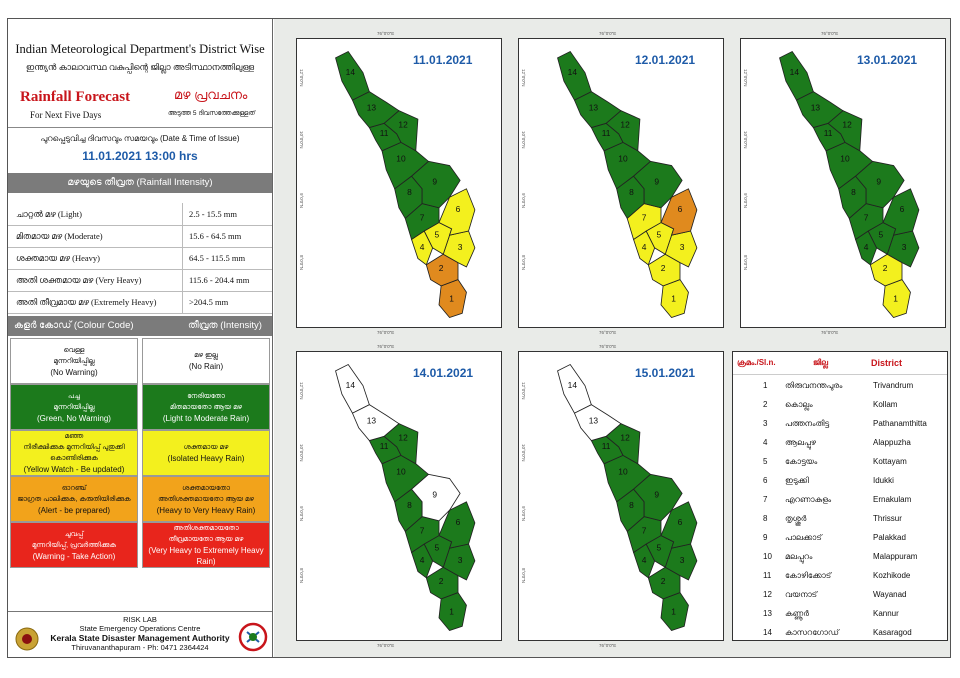 Image resolution: width=960 pixels, height=678 pixels. I want to click on intensity-row: ശക്തമായ മഴ (Heavy) 64.5 - 115.5 mm, so click(140, 258).